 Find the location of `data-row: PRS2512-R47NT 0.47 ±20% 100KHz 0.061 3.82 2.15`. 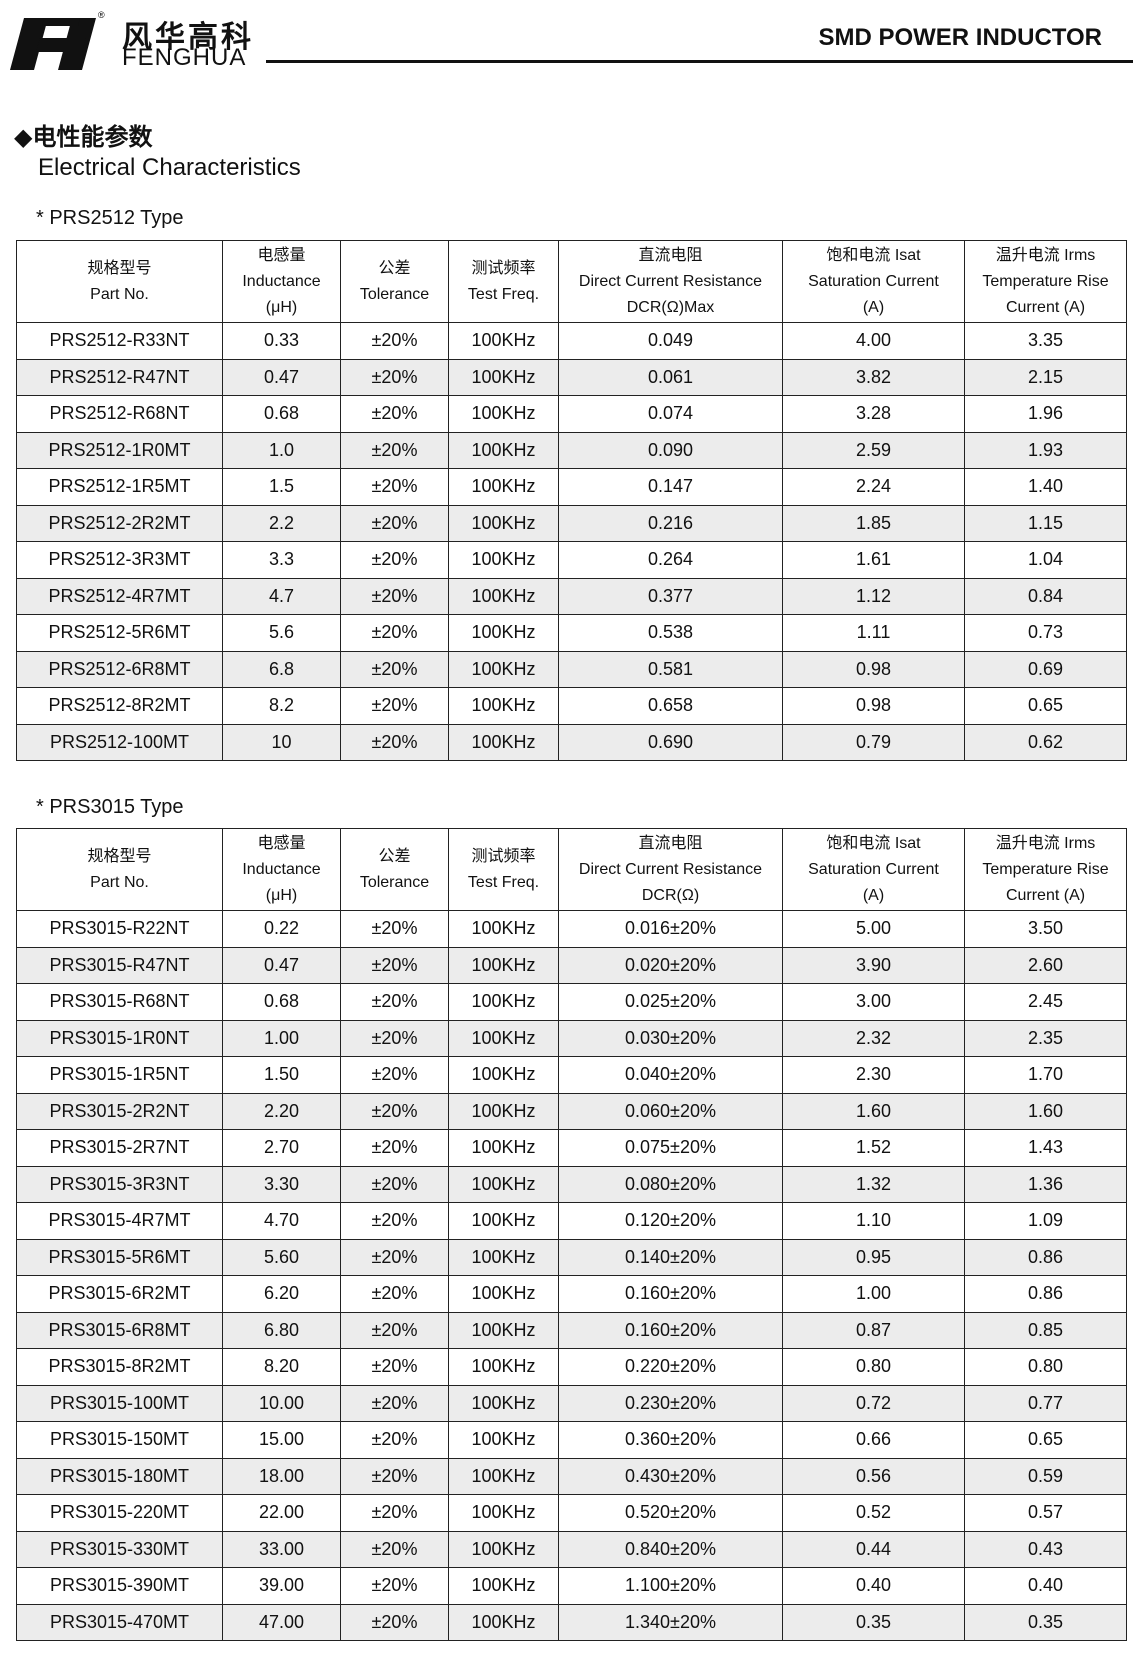

data-row: PRS2512-R47NT 0.47 ±20% 100KHz 0.061 3.82 2.15 is located at coordinates (571, 377).